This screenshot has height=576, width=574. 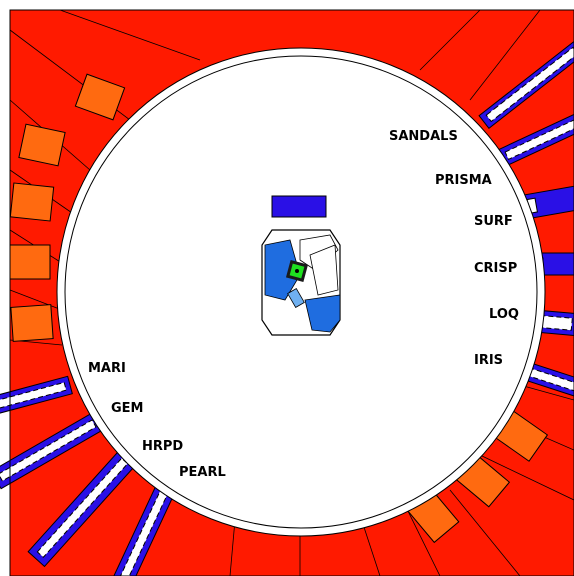 What do you see at coordinates (322, 313) in the screenshot?
I see `target-region-right` at bounding box center [322, 313].